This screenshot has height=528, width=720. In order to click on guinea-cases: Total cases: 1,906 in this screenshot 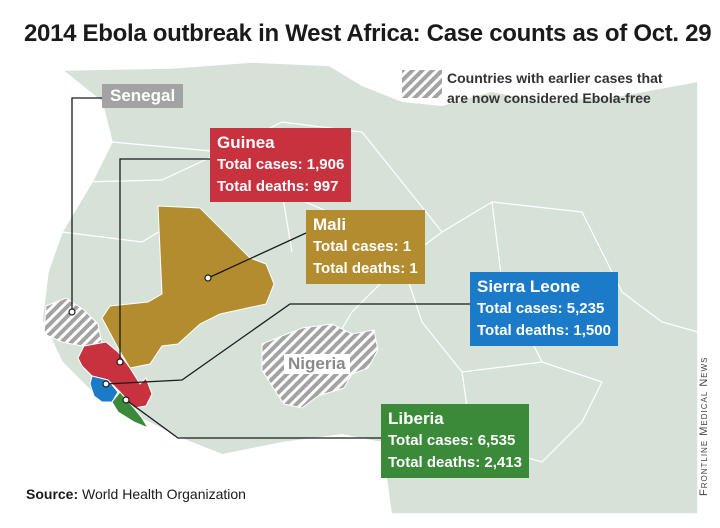, I will do `click(281, 164)`.